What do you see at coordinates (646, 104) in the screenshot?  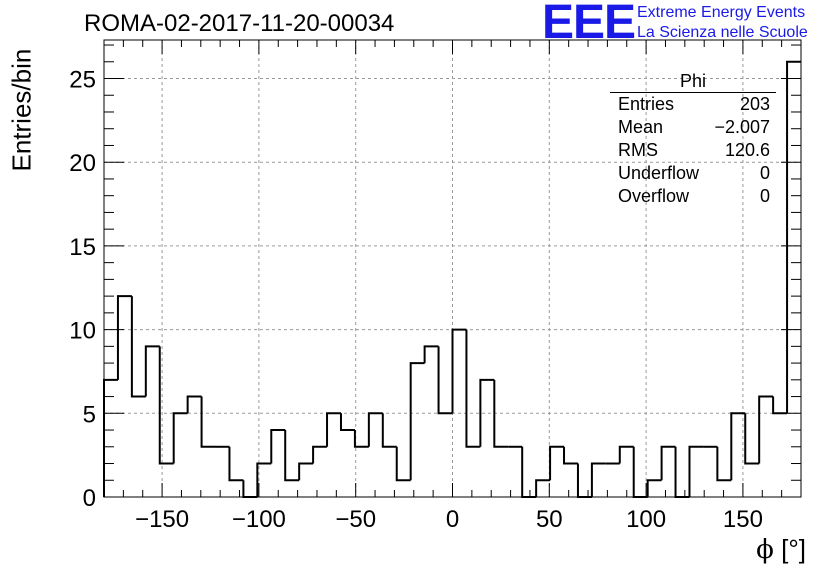 I see `stats-label: Entries` at bounding box center [646, 104].